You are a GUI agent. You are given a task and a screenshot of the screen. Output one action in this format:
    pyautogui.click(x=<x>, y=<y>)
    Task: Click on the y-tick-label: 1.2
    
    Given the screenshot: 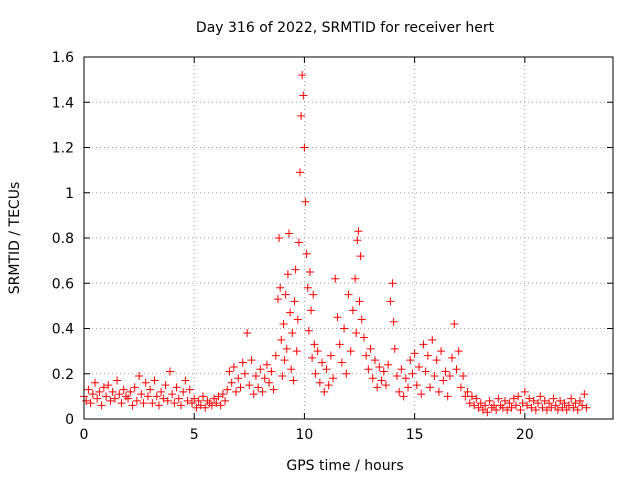 What is the action you would take?
    pyautogui.click(x=63, y=149)
    